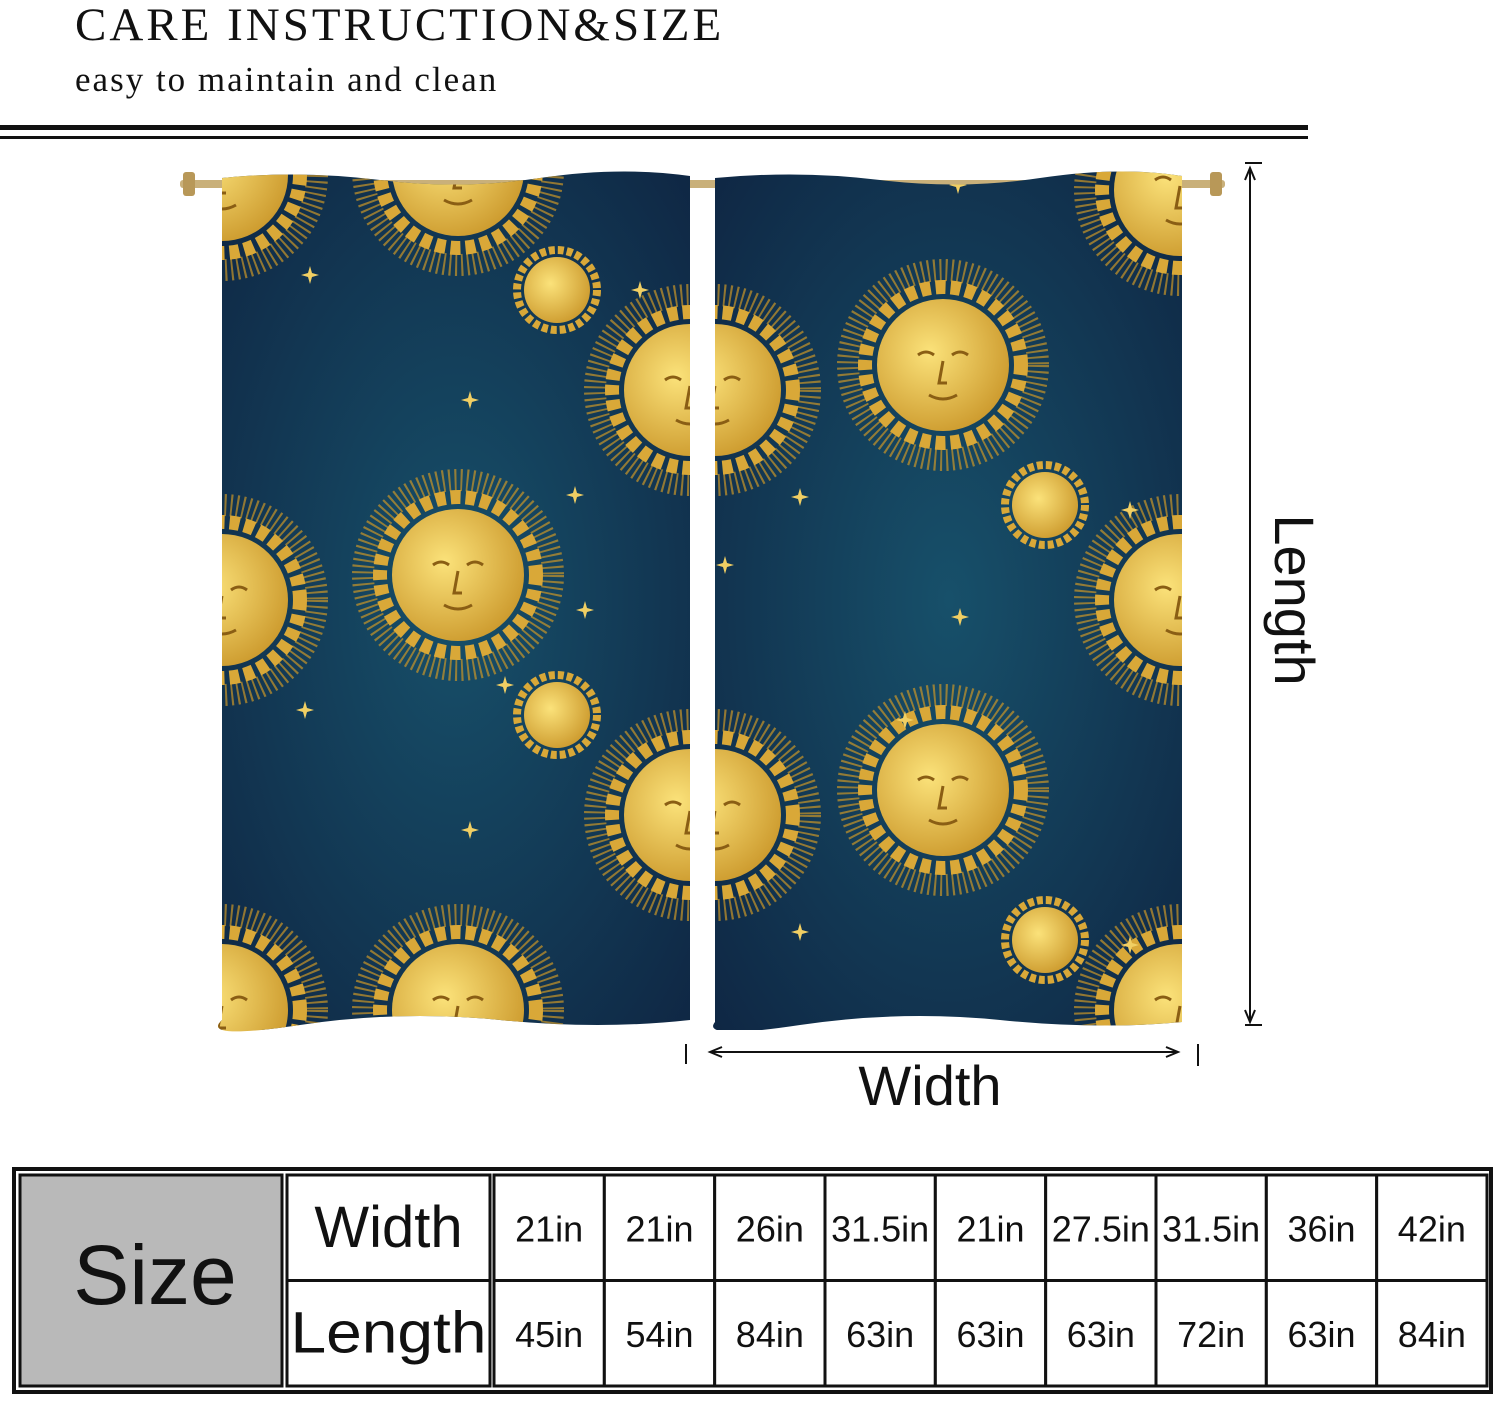 The height and width of the screenshot is (1401, 1500). What do you see at coordinates (154, 1275) in the screenshot?
I see `size-label: Size` at bounding box center [154, 1275].